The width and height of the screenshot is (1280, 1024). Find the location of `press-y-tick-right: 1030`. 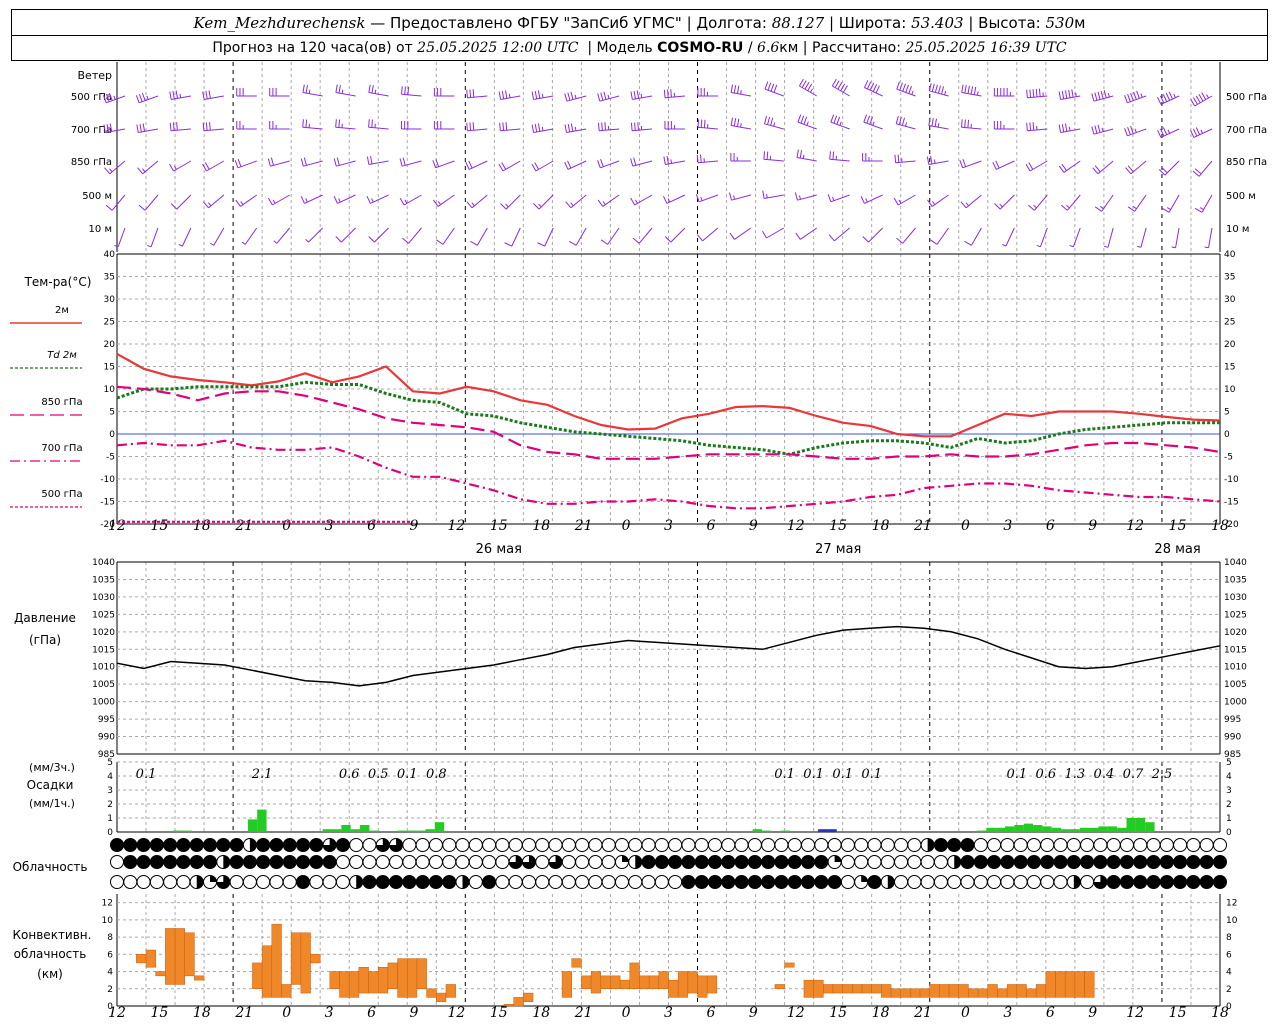

press-y-tick-right: 1030 is located at coordinates (1235, 598).